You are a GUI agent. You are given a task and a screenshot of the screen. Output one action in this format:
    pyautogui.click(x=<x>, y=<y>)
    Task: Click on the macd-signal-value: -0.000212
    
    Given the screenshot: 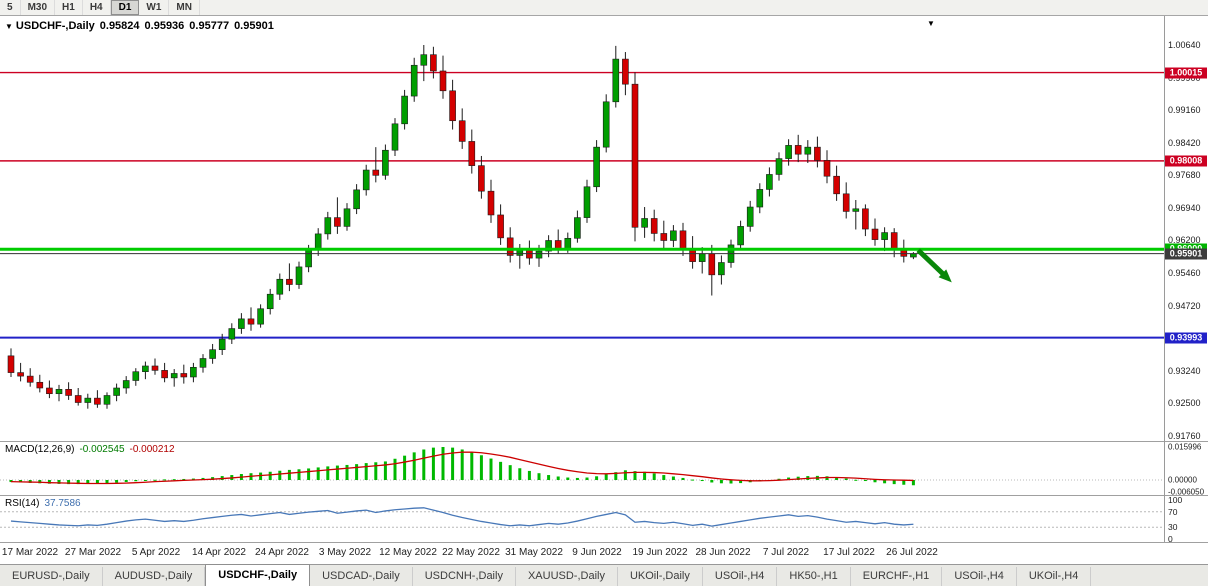 What is the action you would take?
    pyautogui.click(x=152, y=449)
    